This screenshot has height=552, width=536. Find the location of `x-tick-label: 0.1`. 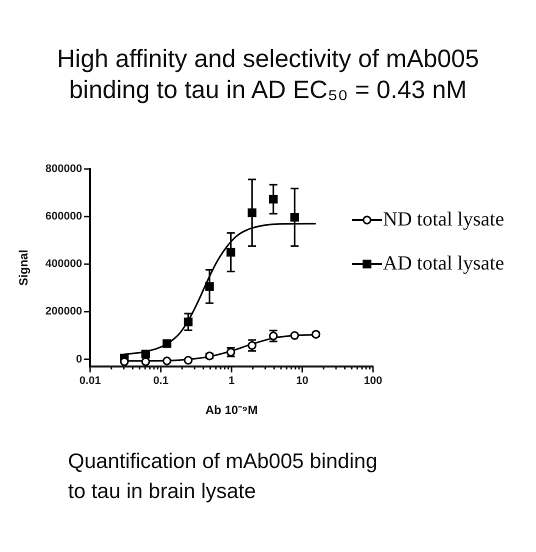

x-tick-label: 0.1 is located at coordinates (160, 381).